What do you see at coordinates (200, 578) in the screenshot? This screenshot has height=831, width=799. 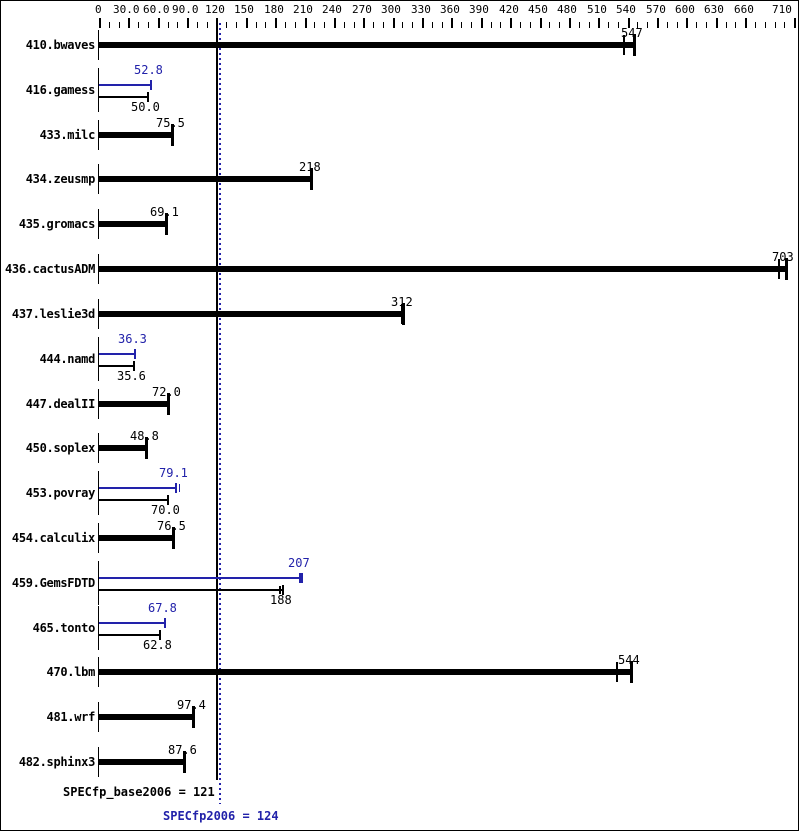 I see `peak-bar` at bounding box center [200, 578].